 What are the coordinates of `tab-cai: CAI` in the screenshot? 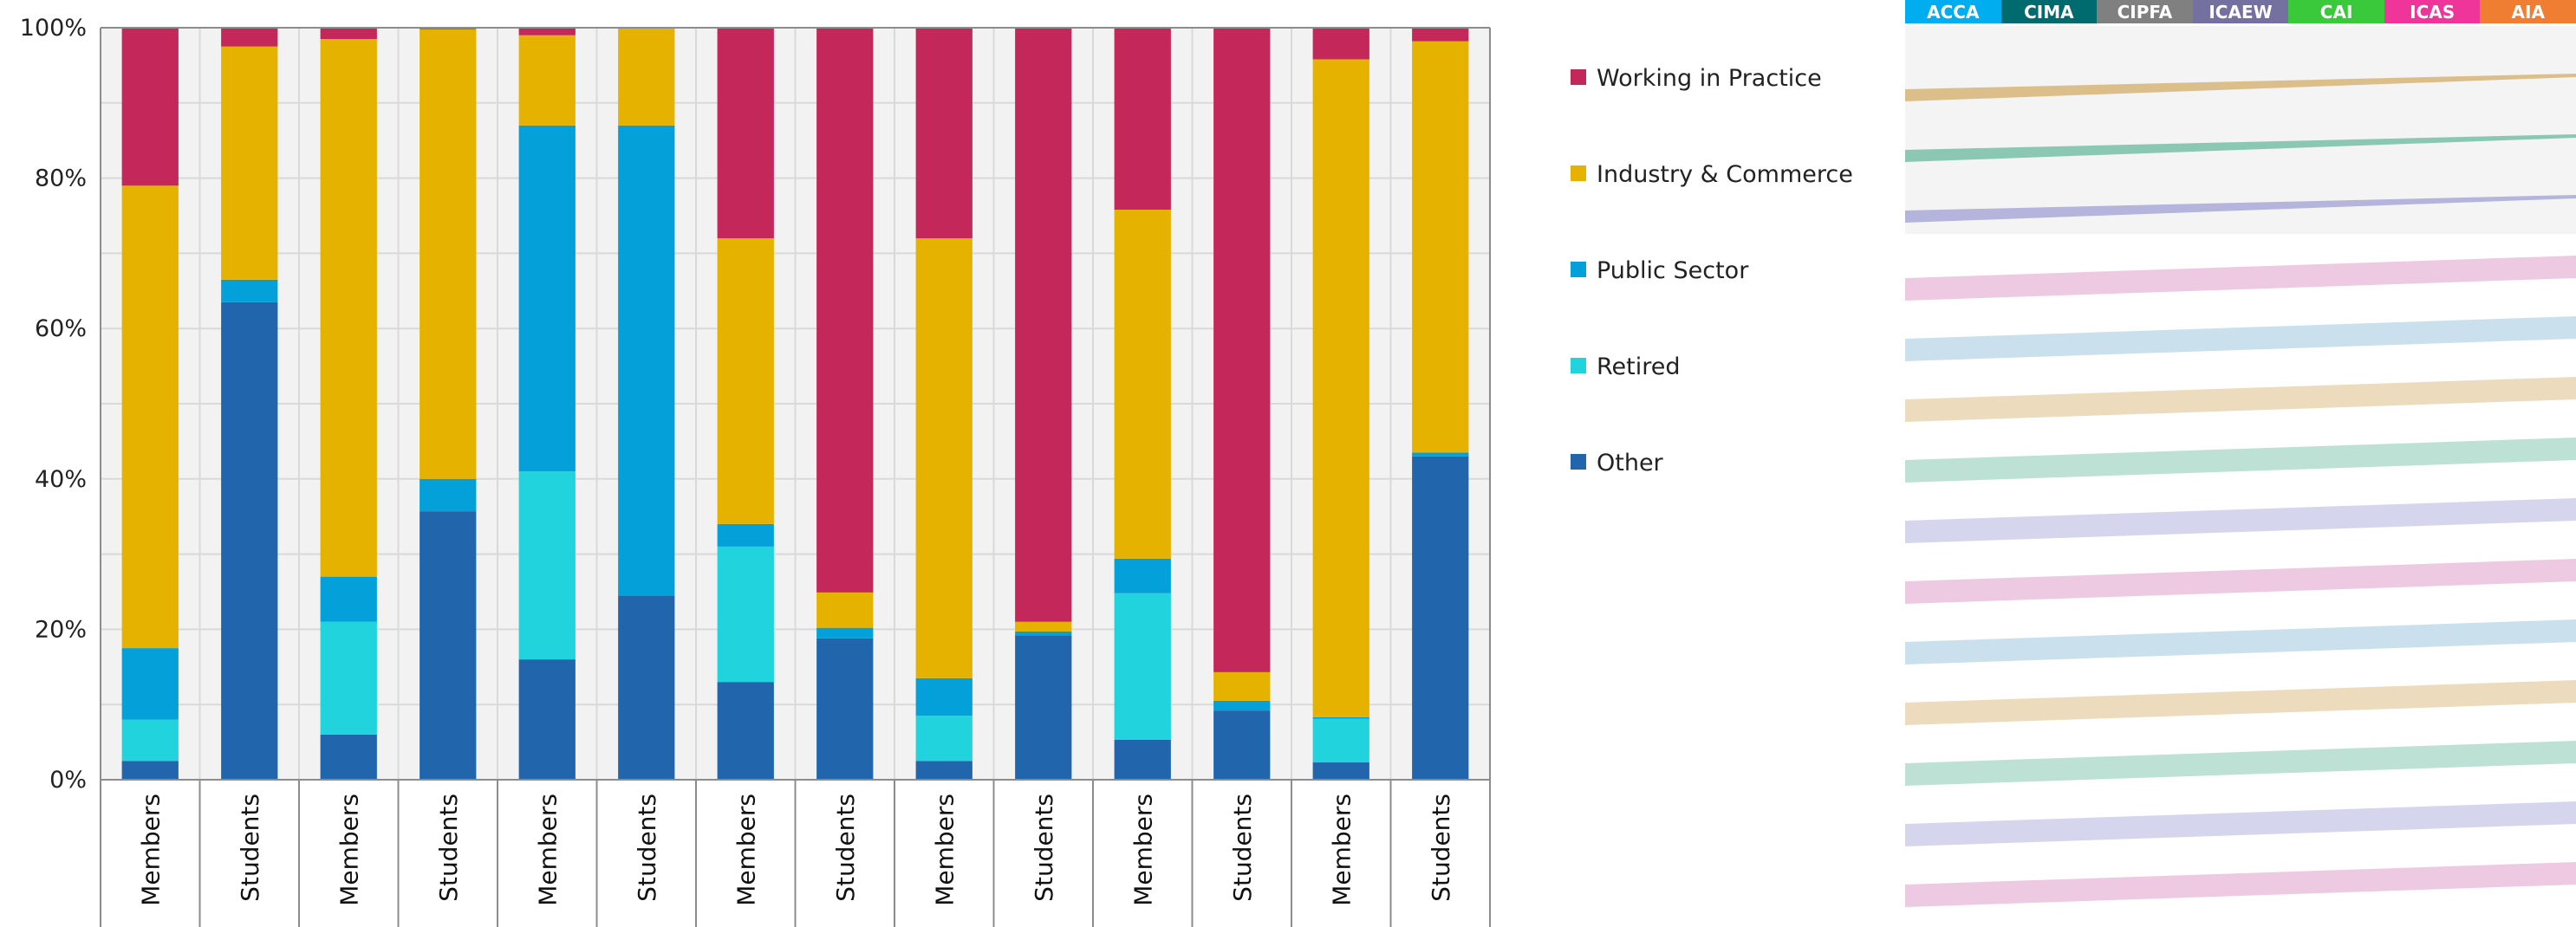 It's located at (2336, 11).